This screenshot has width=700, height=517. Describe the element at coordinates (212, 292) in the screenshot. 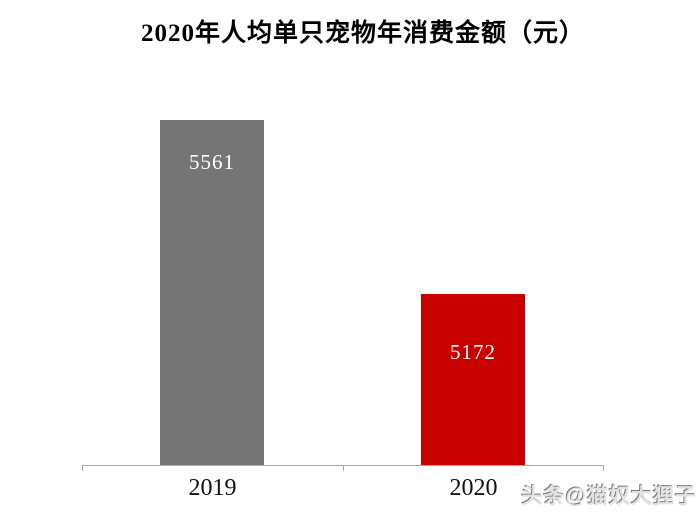

I see `bar-2019` at that location.